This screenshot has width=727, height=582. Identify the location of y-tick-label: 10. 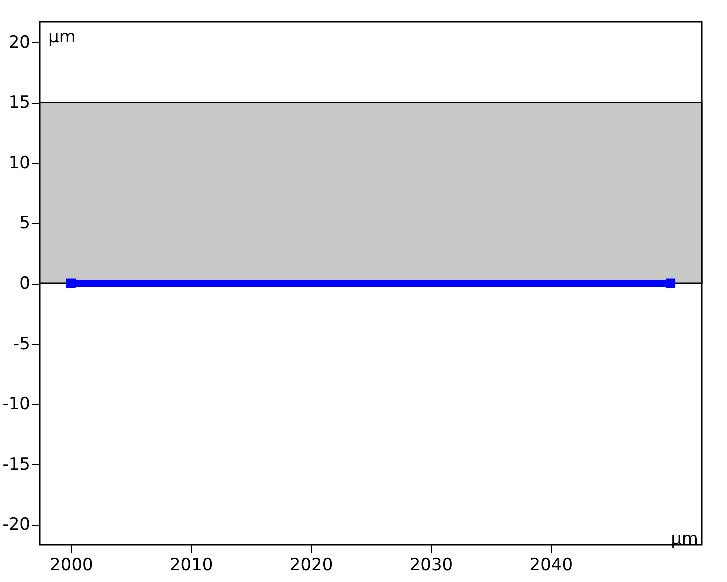
(19, 163).